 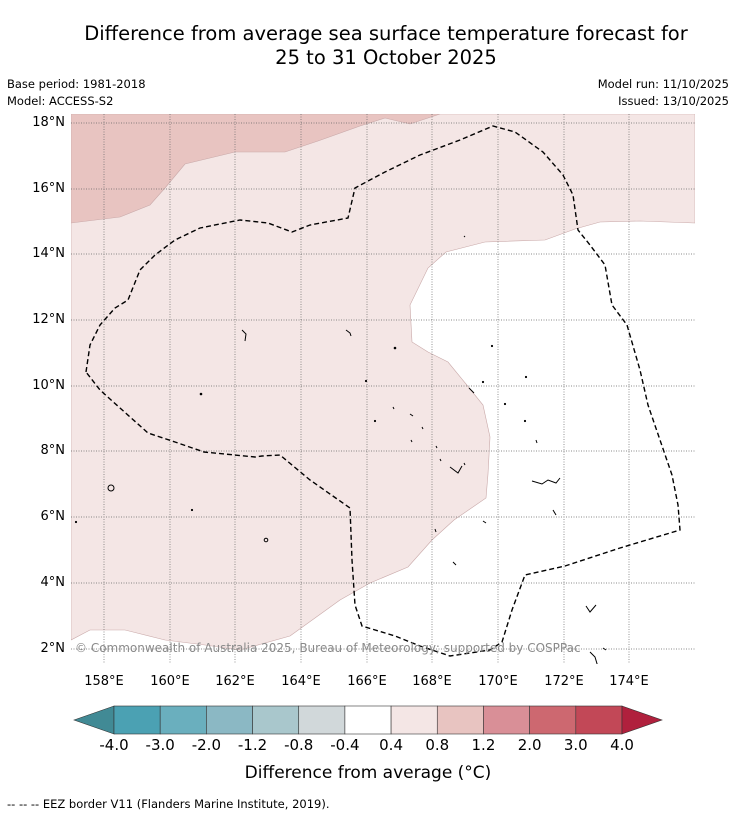 I want to click on lon-label-164e: 164°E, so click(x=301, y=681).